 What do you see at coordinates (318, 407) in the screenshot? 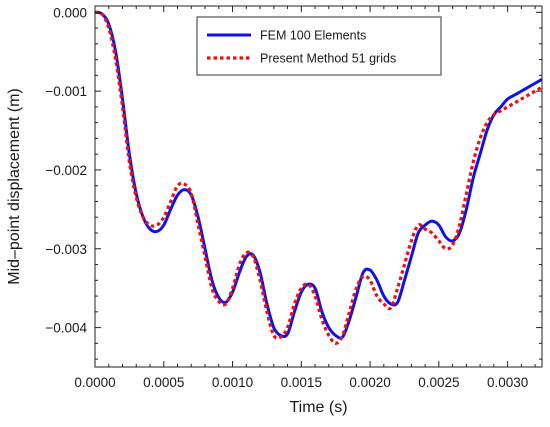
I see `x-axis-title: Time (s)` at bounding box center [318, 407].